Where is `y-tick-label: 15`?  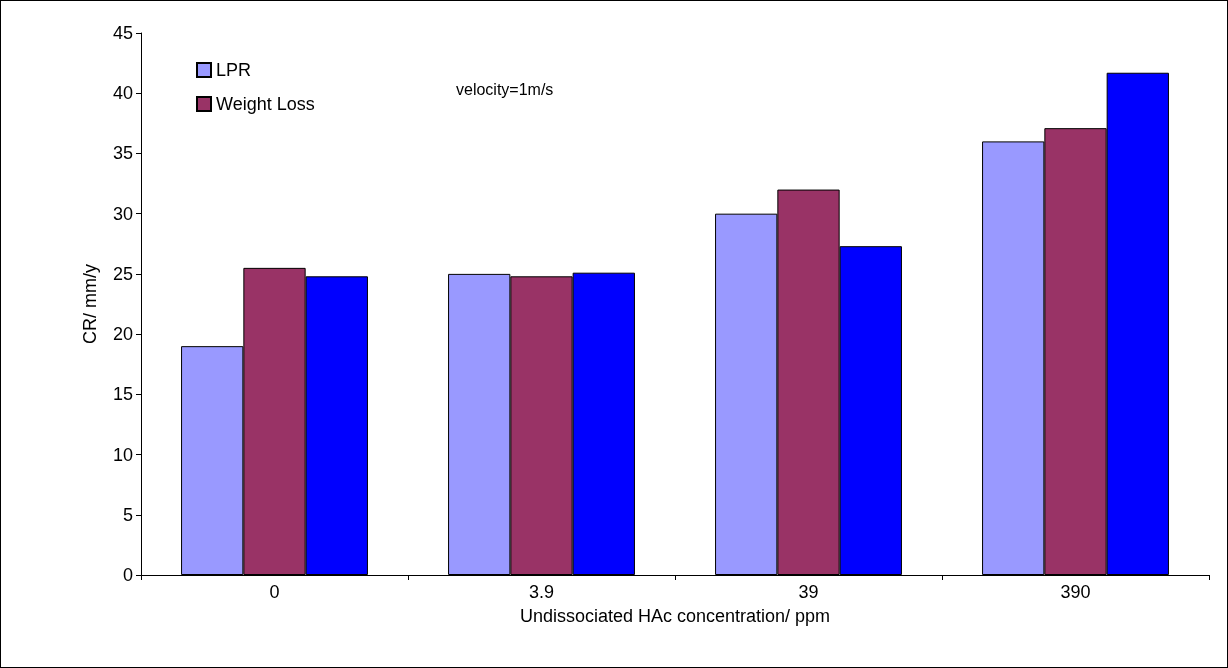
y-tick-label: 15 is located at coordinates (122, 394).